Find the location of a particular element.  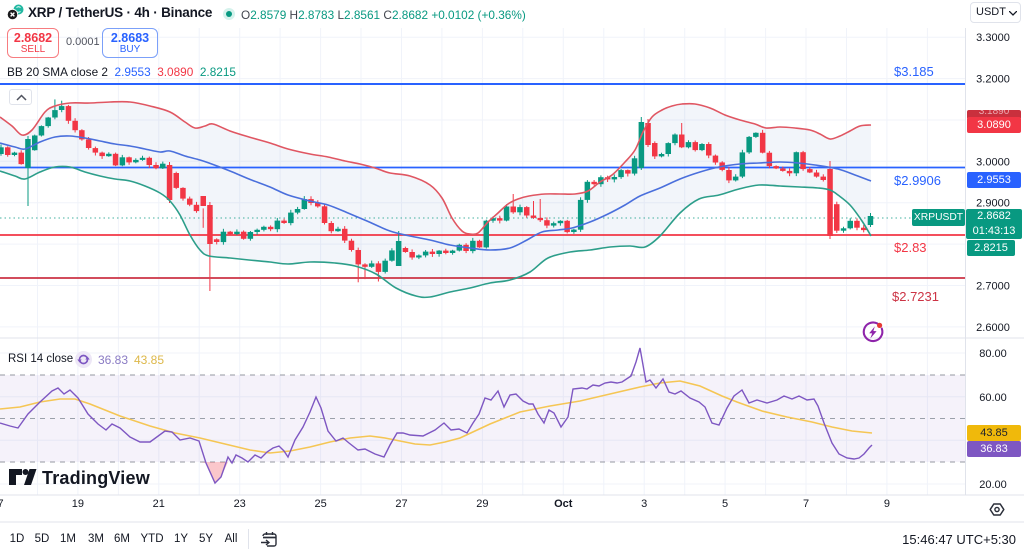

svg-text: 2.7000 is located at coordinates (993, 287).